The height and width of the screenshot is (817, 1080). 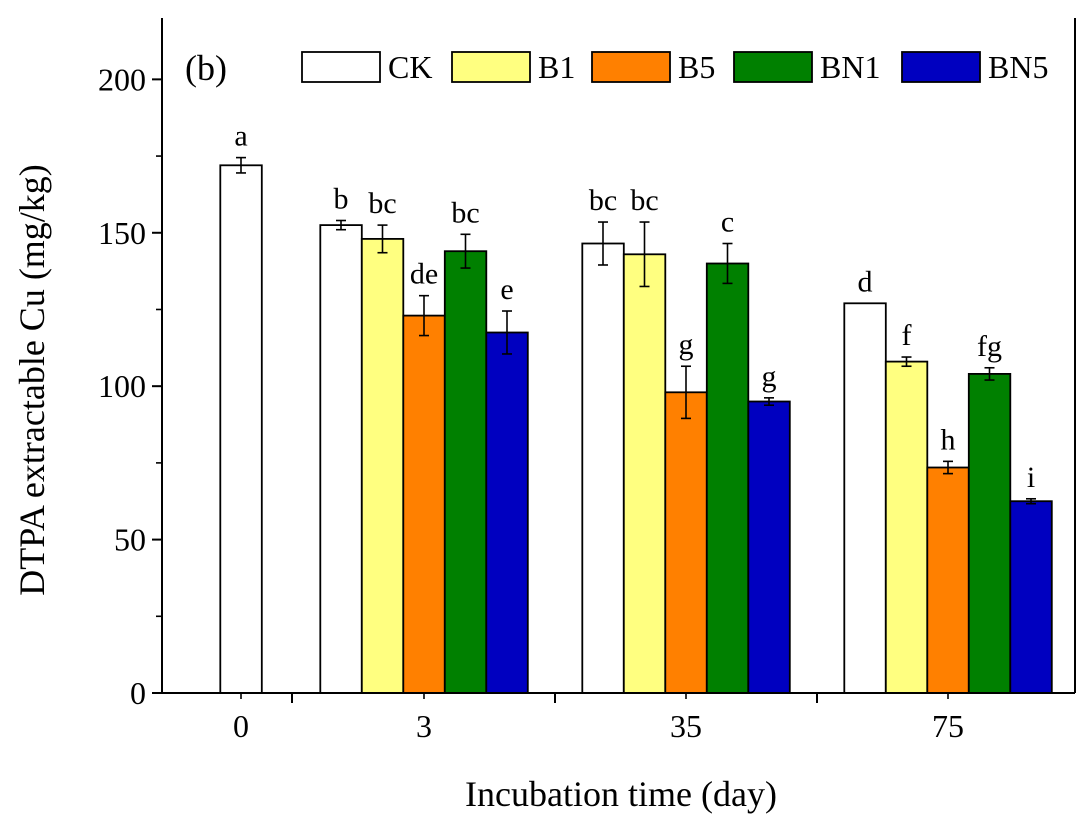 I want to click on significance-label-bn1-day-35: c, so click(x=727, y=222).